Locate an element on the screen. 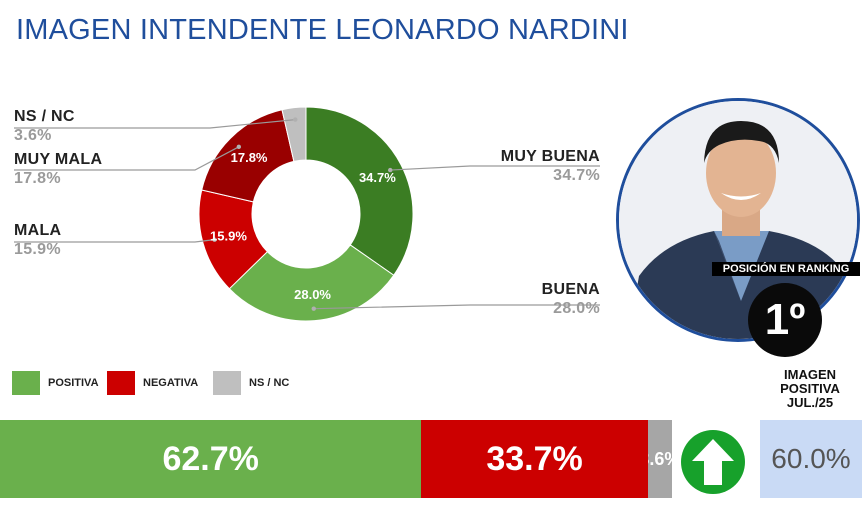 This screenshot has height=511, width=862. label-buena-value: 28.0% is located at coordinates (576, 308).